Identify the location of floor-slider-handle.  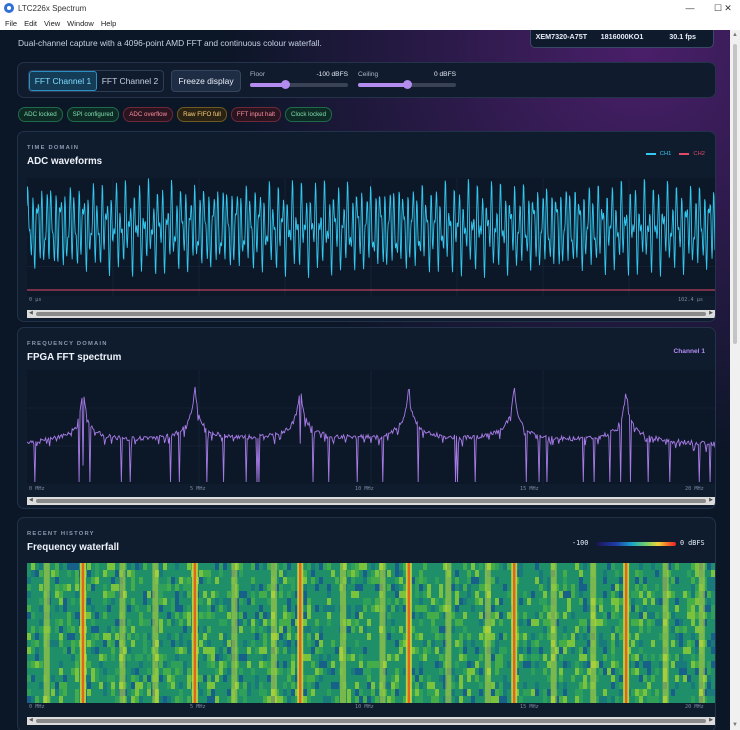
(286, 84).